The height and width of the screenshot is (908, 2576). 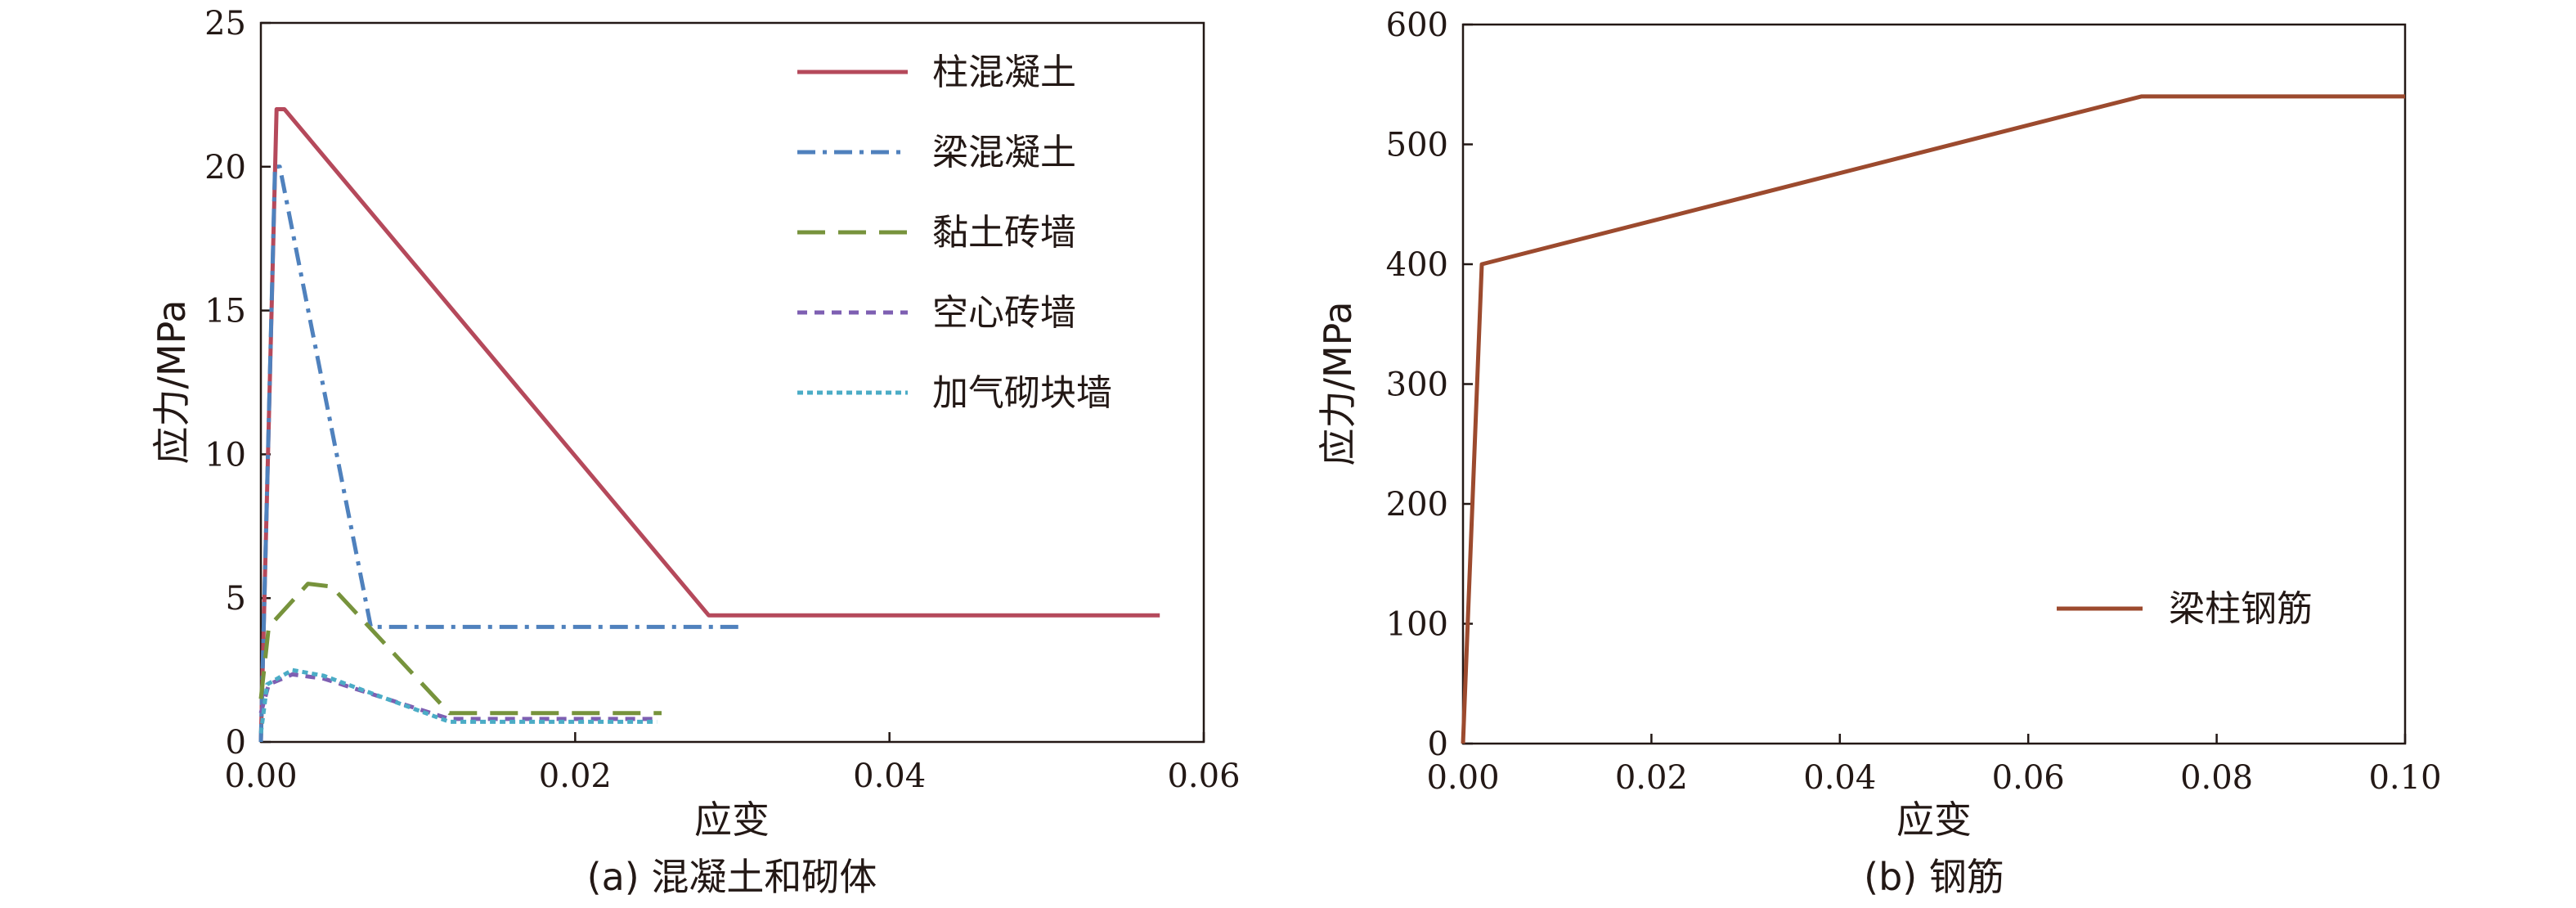 I want to click on y-tick-label: 500, so click(x=1417, y=145).